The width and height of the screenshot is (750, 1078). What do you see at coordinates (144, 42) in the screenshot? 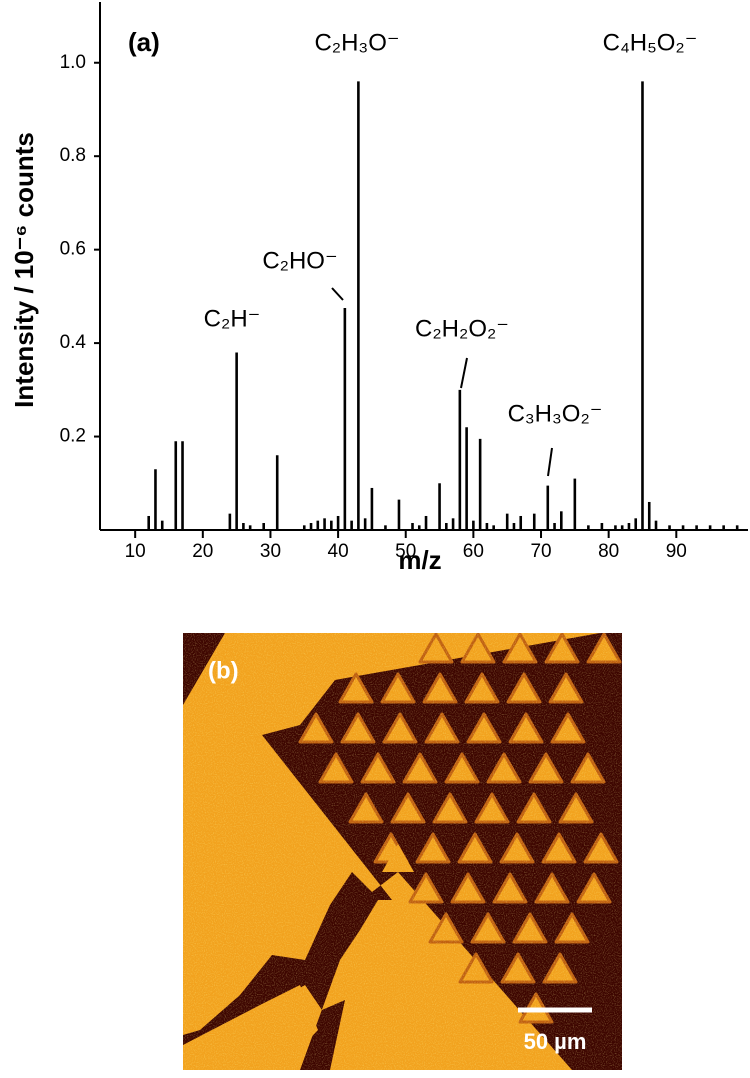
I see `panel-label: (a)` at bounding box center [144, 42].